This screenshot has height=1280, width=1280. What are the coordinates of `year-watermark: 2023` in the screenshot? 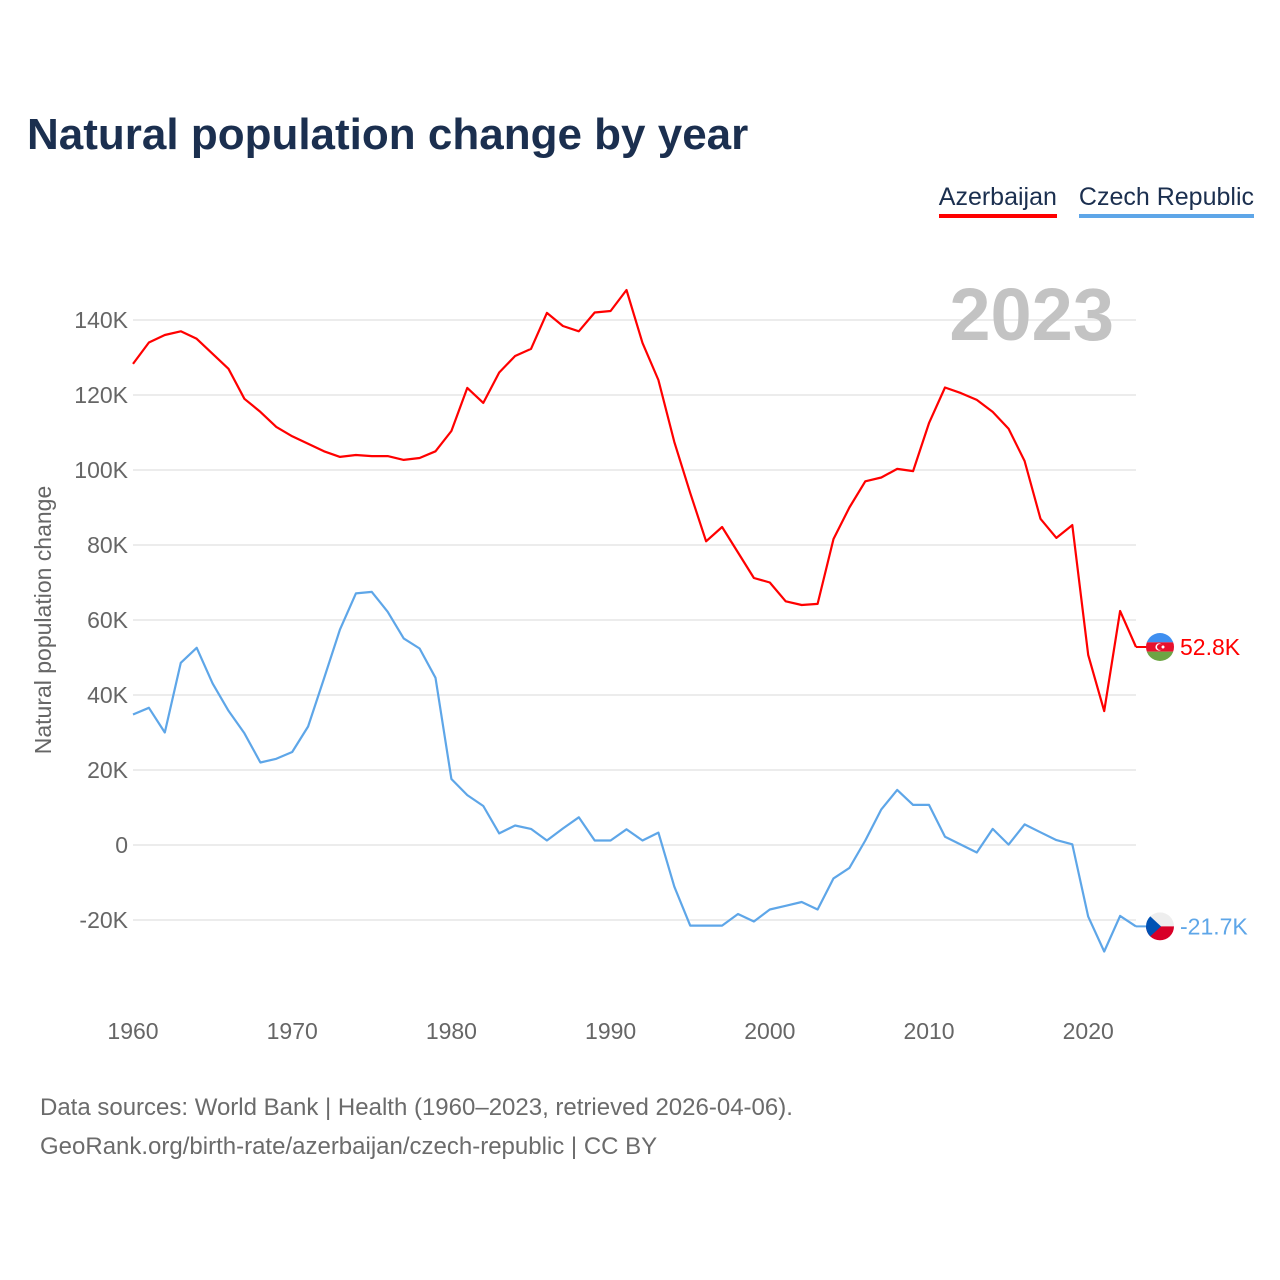 It's located at (1031, 314).